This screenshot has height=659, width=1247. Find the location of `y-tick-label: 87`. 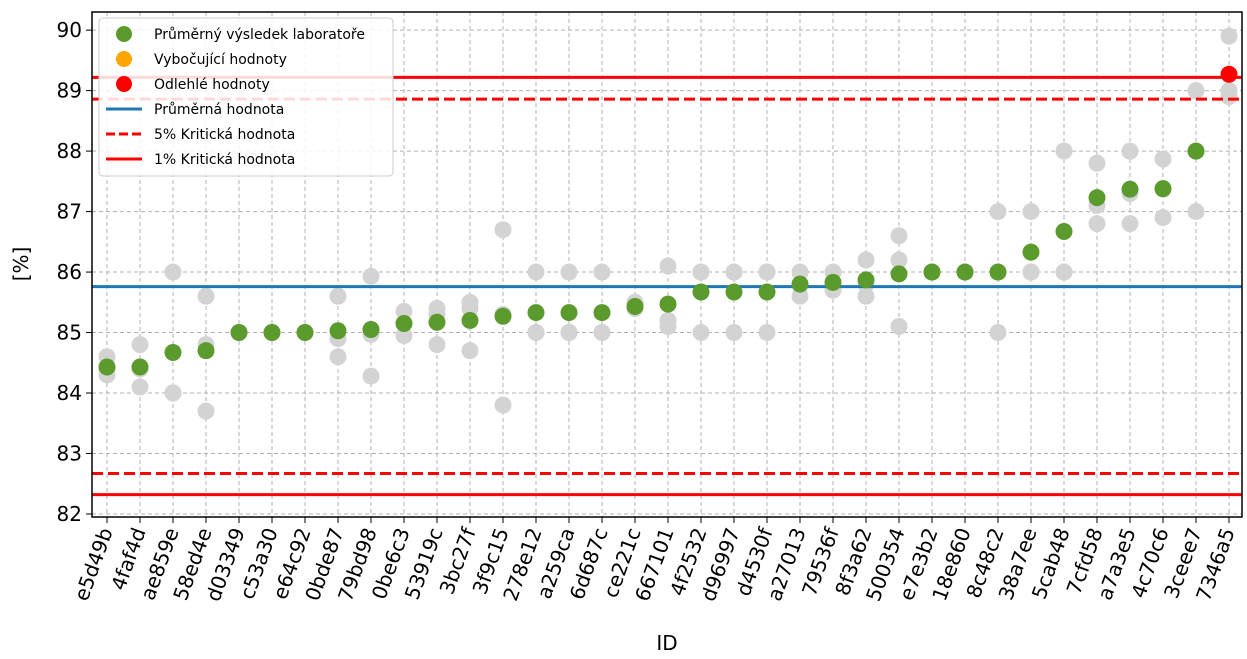

y-tick-label: 87 is located at coordinates (69, 212).